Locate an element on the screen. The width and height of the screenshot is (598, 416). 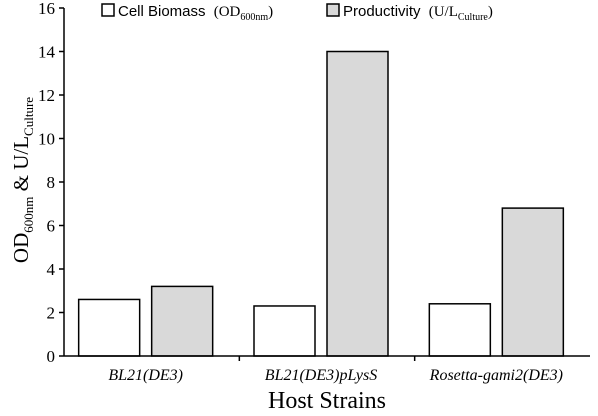
legend-productivity-sub: Culture is located at coordinates (473, 17).